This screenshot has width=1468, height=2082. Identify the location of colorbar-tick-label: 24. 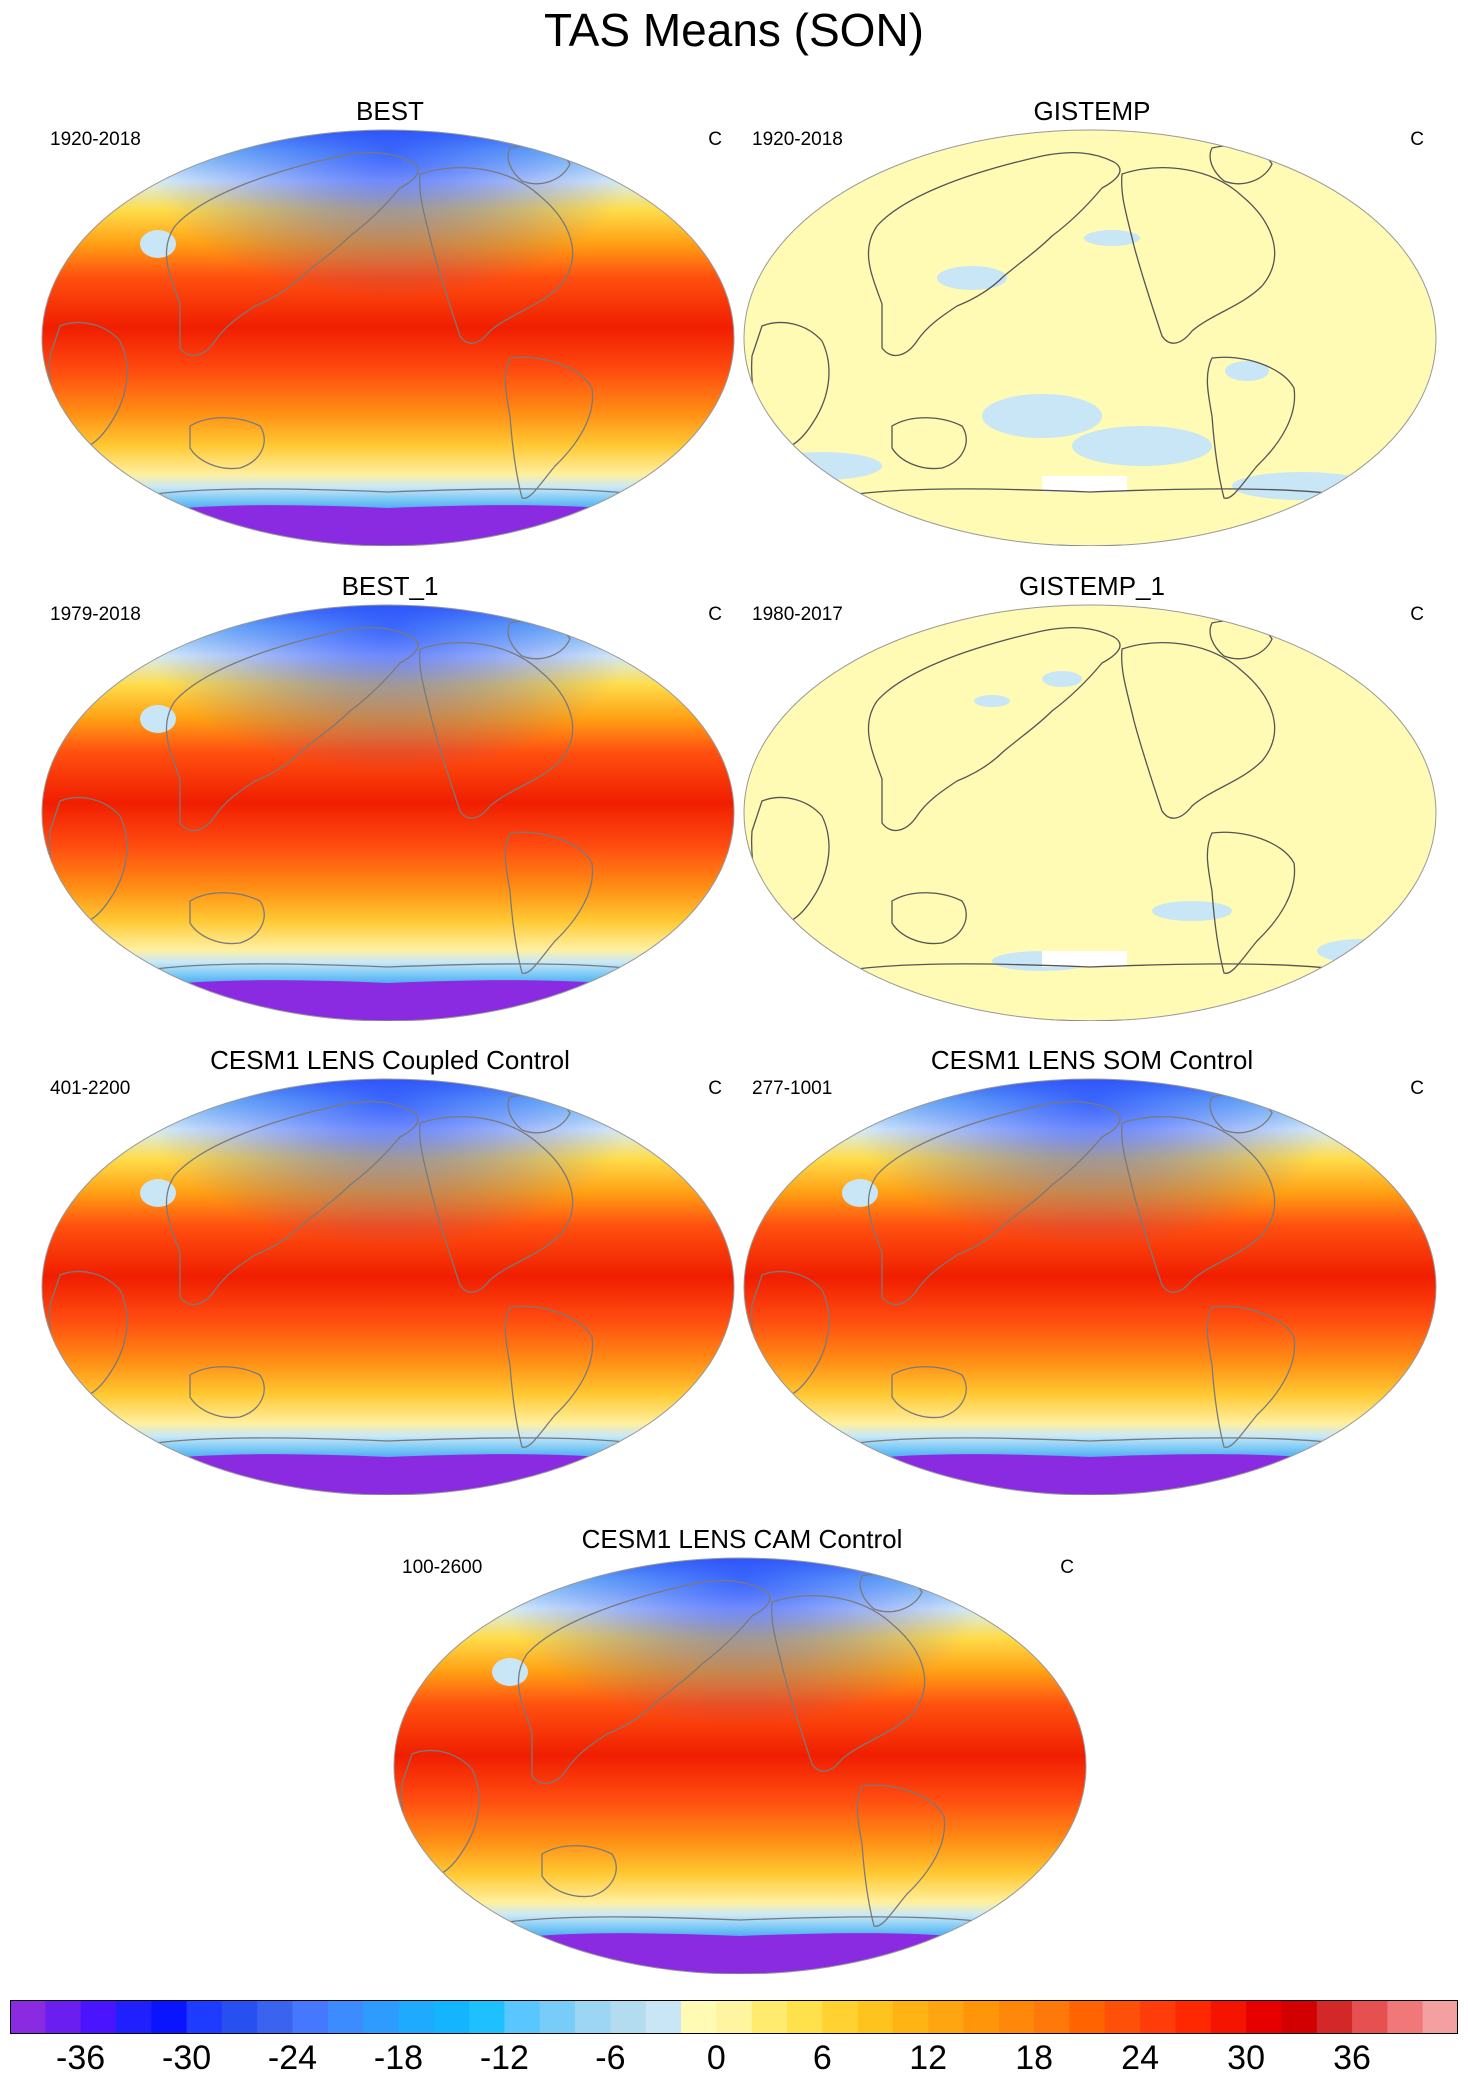
(1140, 2058).